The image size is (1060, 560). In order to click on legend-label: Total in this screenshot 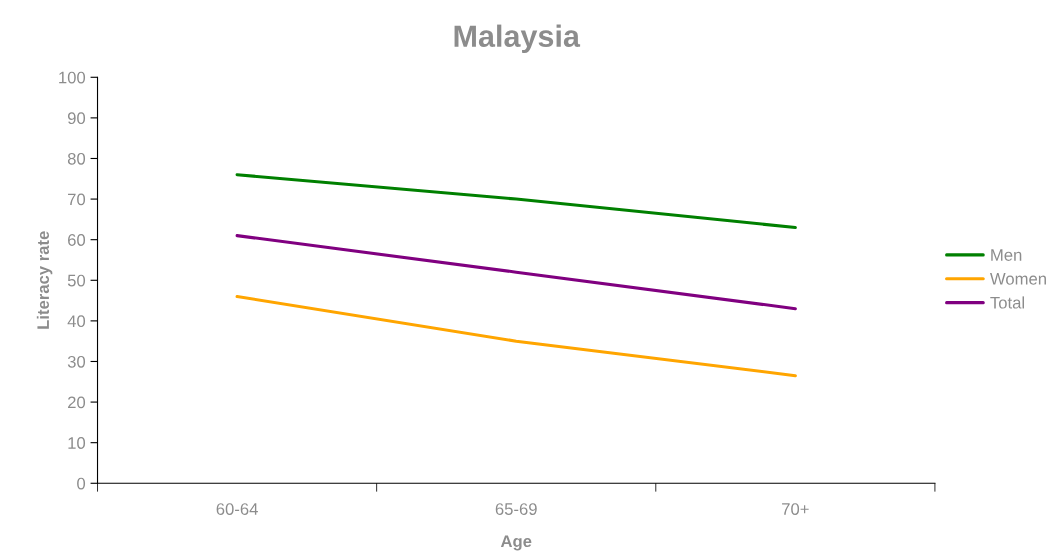, I will do `click(1007, 302)`.